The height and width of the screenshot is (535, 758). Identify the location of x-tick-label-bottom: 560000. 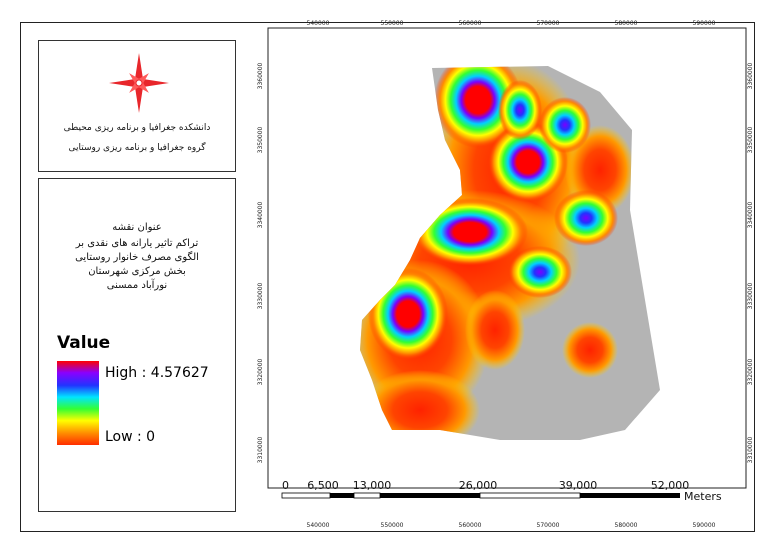
(470, 525).